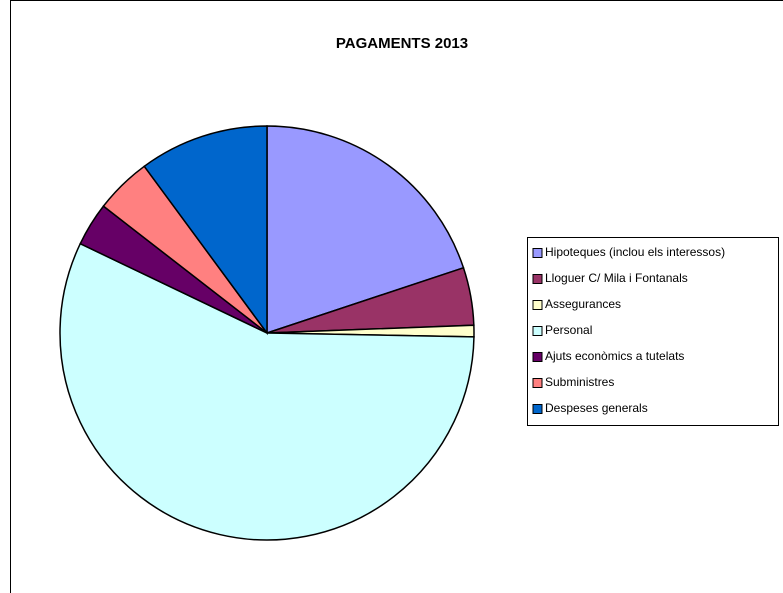  I want to click on legend-label: Subministres, so click(579, 382).